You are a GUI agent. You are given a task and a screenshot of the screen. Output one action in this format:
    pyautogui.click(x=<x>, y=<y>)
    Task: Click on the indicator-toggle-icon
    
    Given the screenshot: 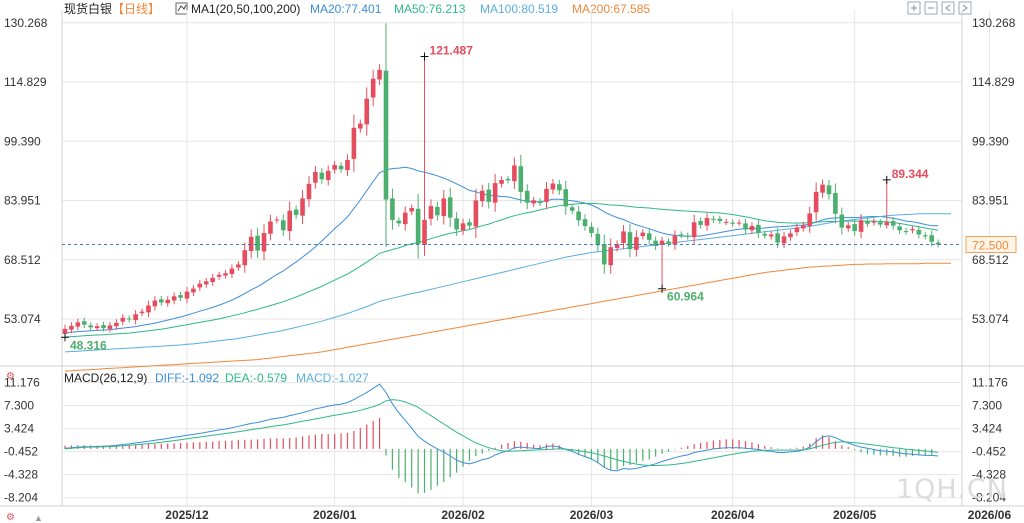 What is the action you would take?
    pyautogui.click(x=181, y=8)
    